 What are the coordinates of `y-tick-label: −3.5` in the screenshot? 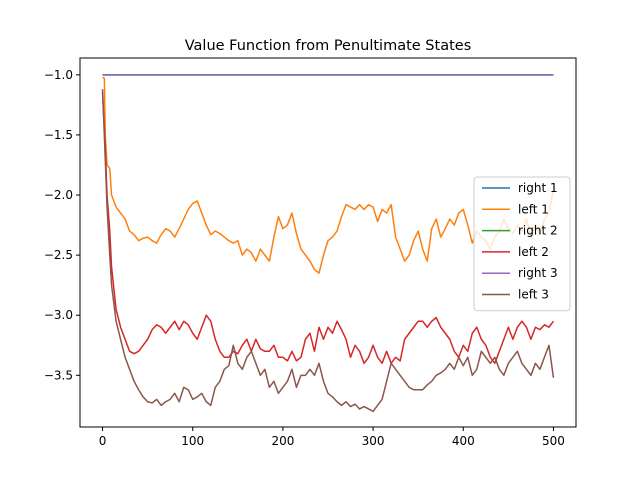 It's located at (58, 375).